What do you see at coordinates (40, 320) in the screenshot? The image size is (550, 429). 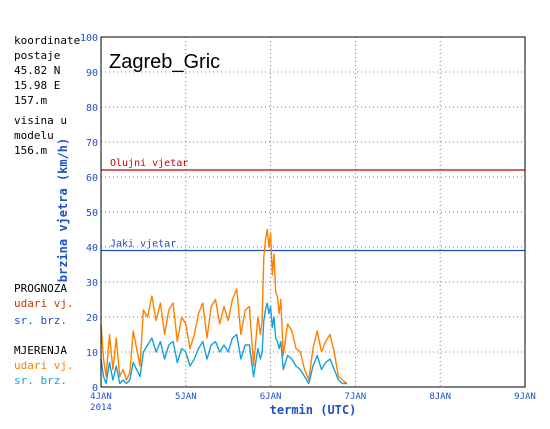 I see `legend-forecast-mean: sr. brz.` at bounding box center [40, 320].